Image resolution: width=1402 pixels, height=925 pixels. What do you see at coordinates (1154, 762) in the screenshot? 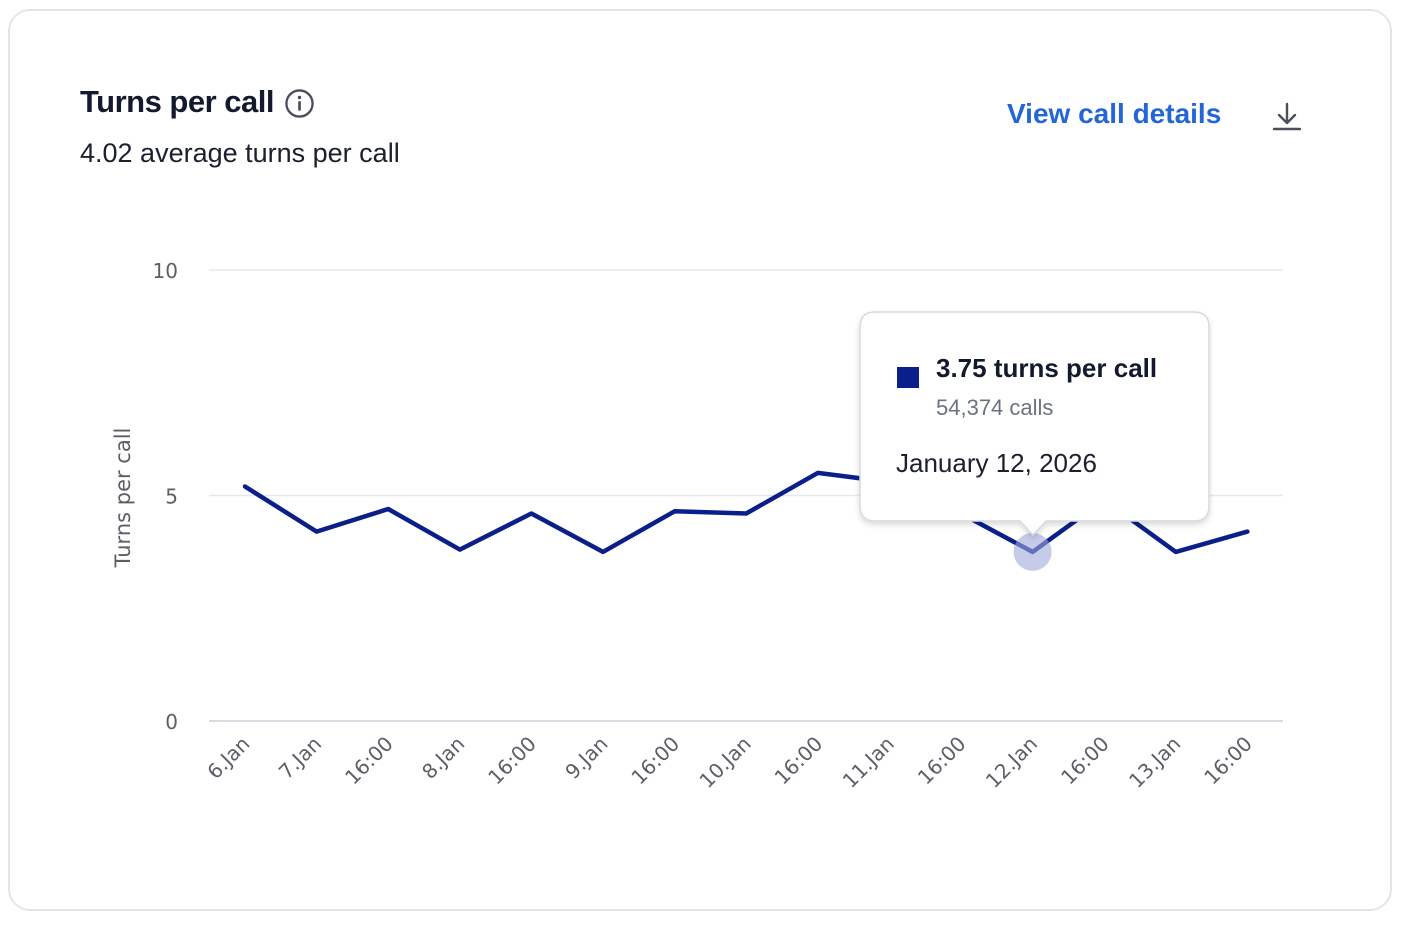
I see `x-tick-label: 13.Jan` at bounding box center [1154, 762].